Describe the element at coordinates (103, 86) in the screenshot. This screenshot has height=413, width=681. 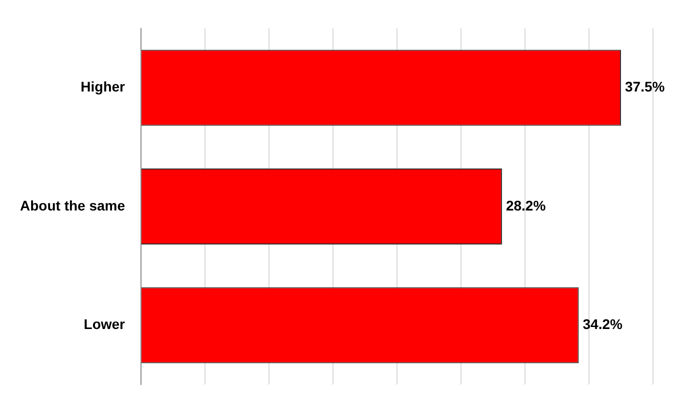
I see `y-tick-label: Higher` at that location.